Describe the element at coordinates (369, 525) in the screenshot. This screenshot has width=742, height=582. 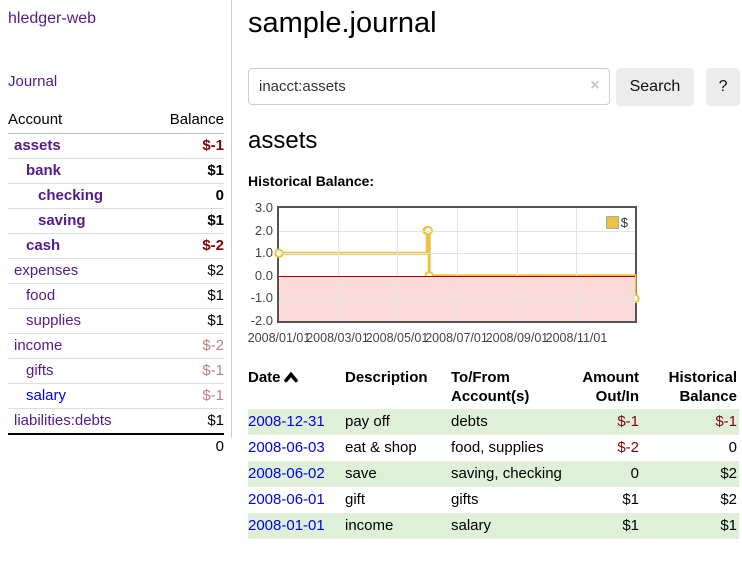
I see `transaction-description: income` at that location.